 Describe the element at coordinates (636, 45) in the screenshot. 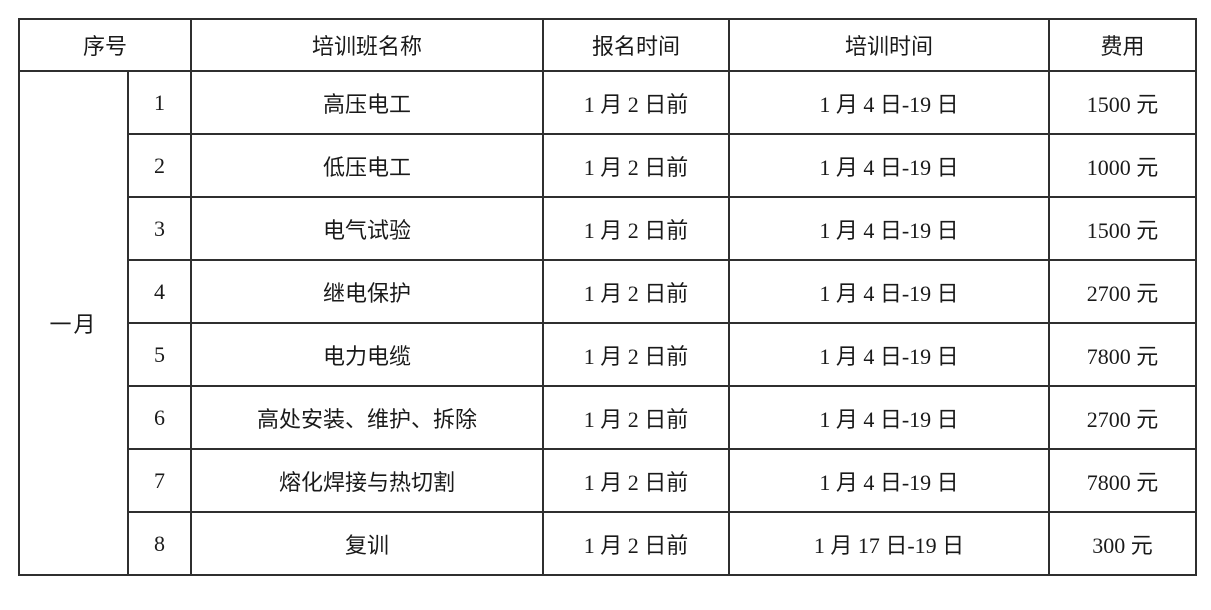

I see `header-register-time: 报名时间` at that location.